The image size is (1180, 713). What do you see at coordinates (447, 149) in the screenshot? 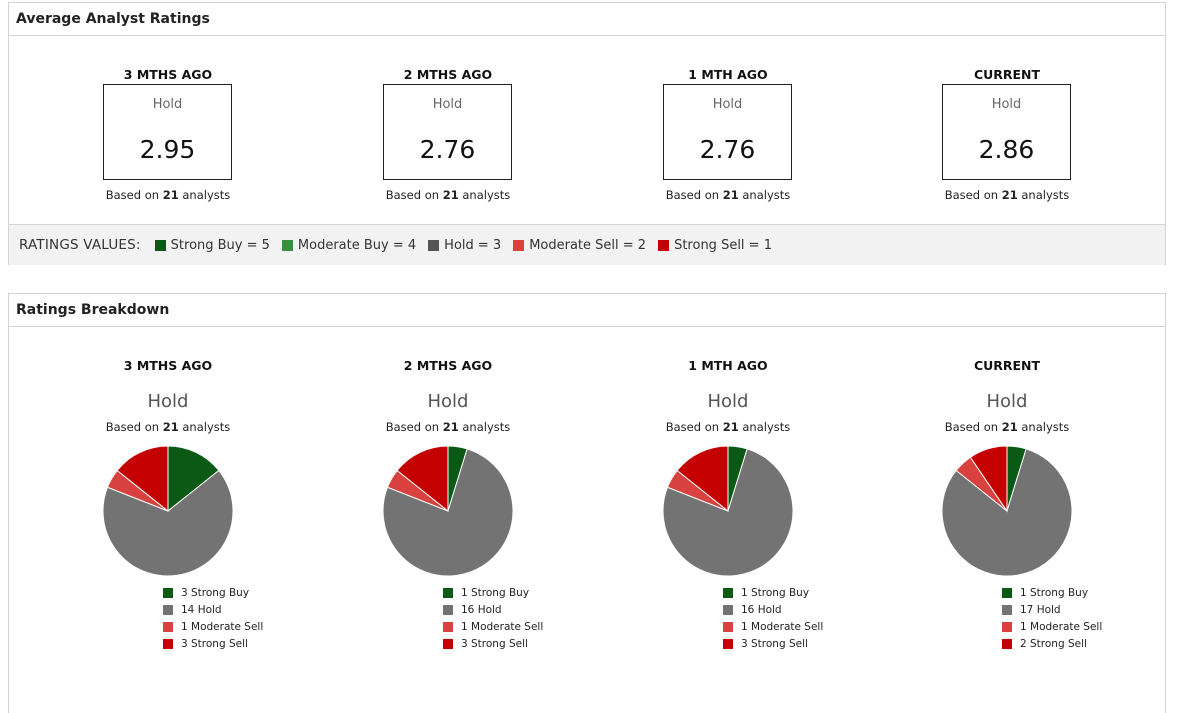
I see `rating-value: 2.76` at bounding box center [447, 149].